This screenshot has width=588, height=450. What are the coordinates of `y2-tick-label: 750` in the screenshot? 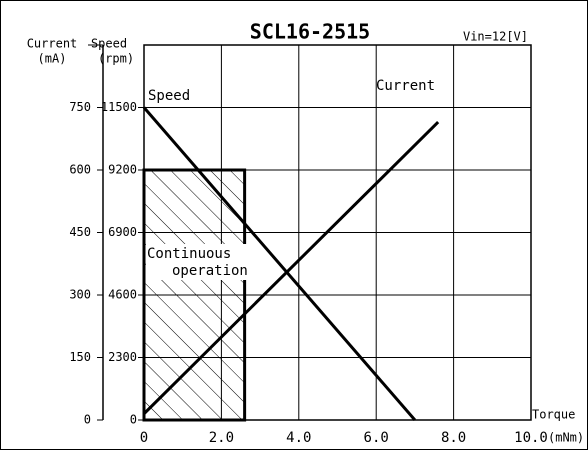 It's located at (80, 107).